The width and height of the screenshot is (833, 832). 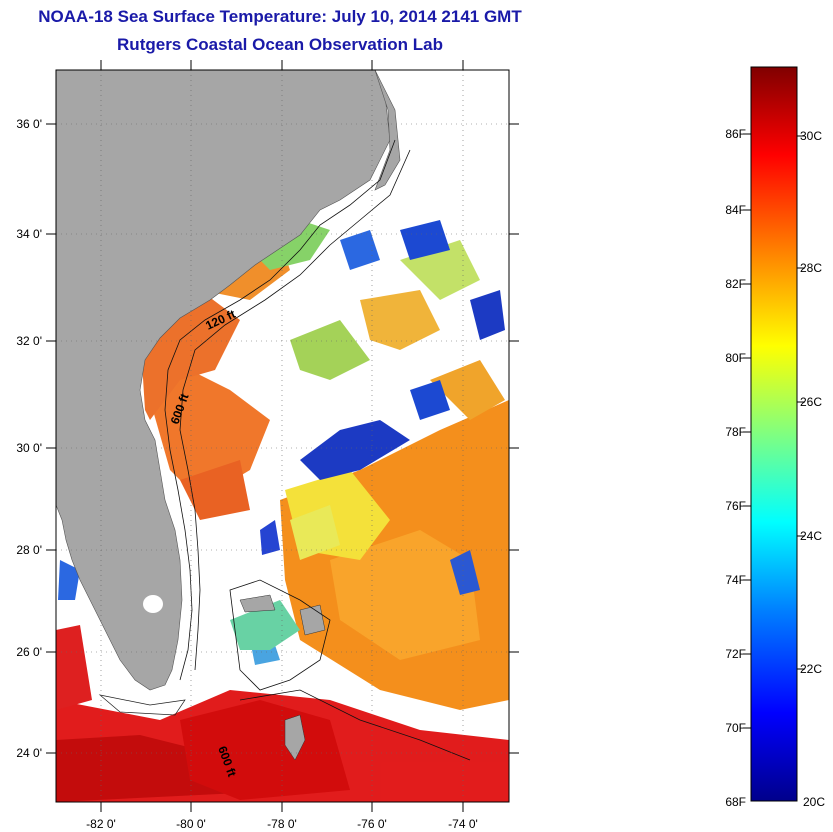 What do you see at coordinates (812, 469) in the screenshot?
I see `colorbar-c-labels: 30C 28C 26C 24C 22C 20C` at bounding box center [812, 469].